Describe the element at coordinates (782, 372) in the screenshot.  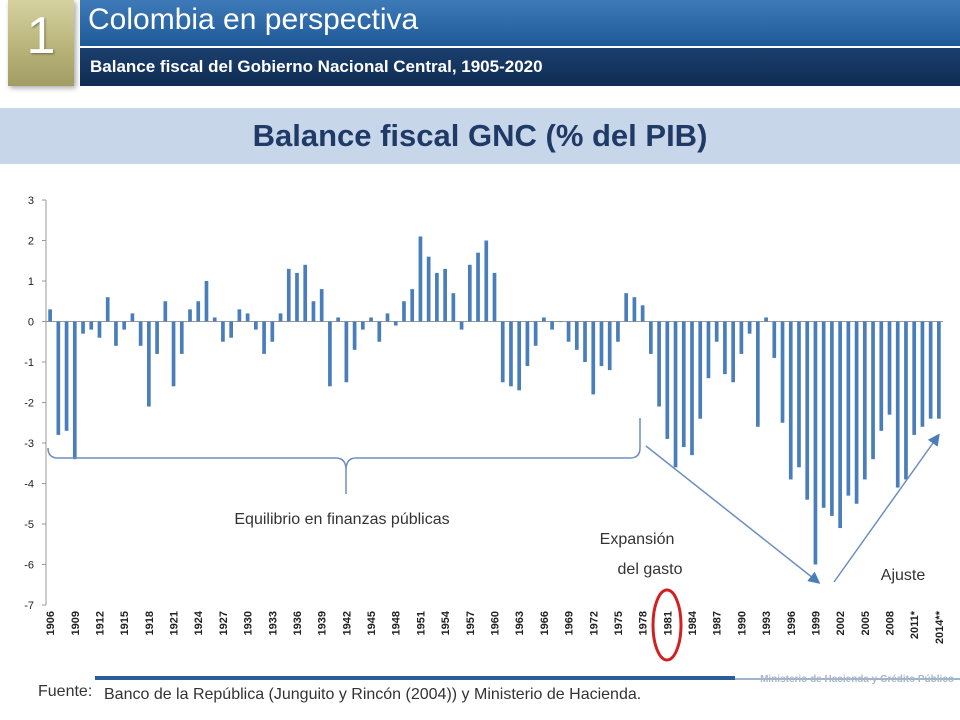
I see `bar-1995` at that location.